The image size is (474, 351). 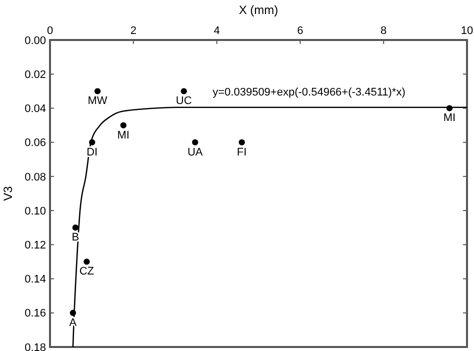 What do you see at coordinates (35, 211) in the screenshot?
I see `y-tick-label: 0.10` at bounding box center [35, 211].